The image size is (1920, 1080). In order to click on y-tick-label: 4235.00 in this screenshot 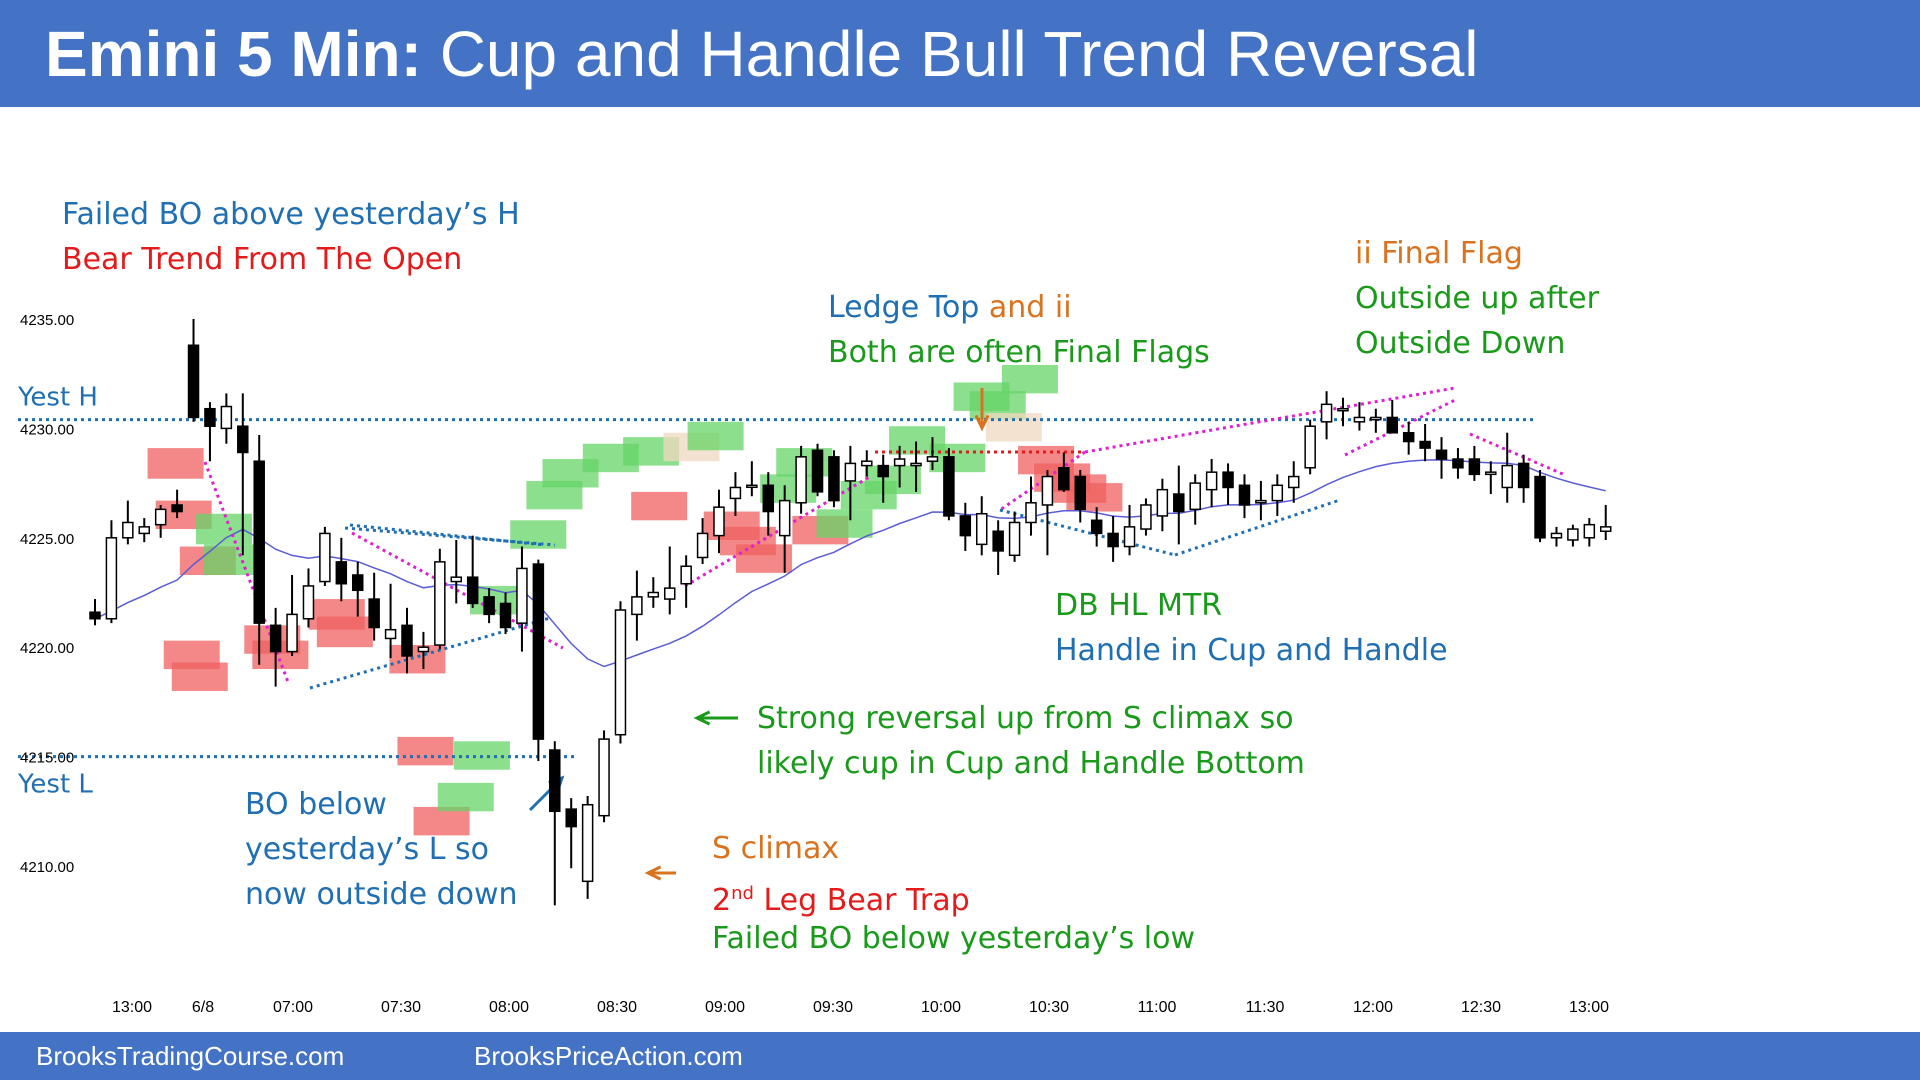, I will do `click(47, 320)`.